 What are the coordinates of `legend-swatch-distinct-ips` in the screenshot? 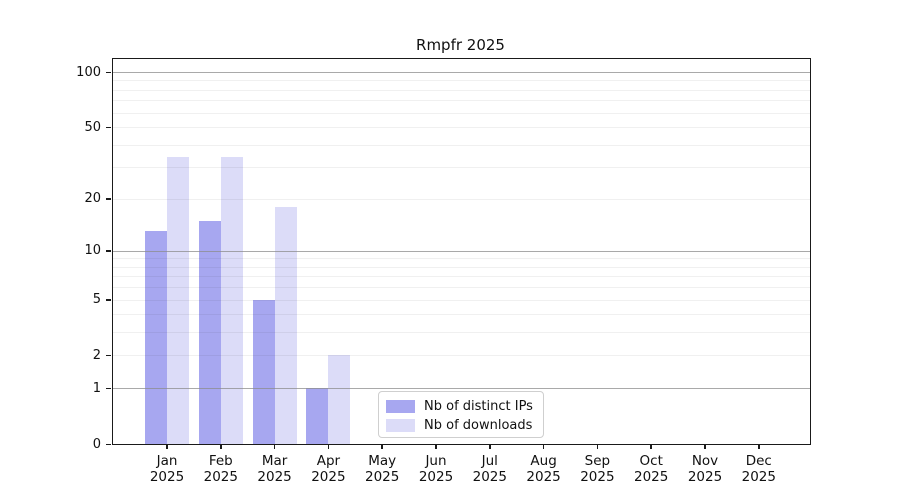 It's located at (400, 406).